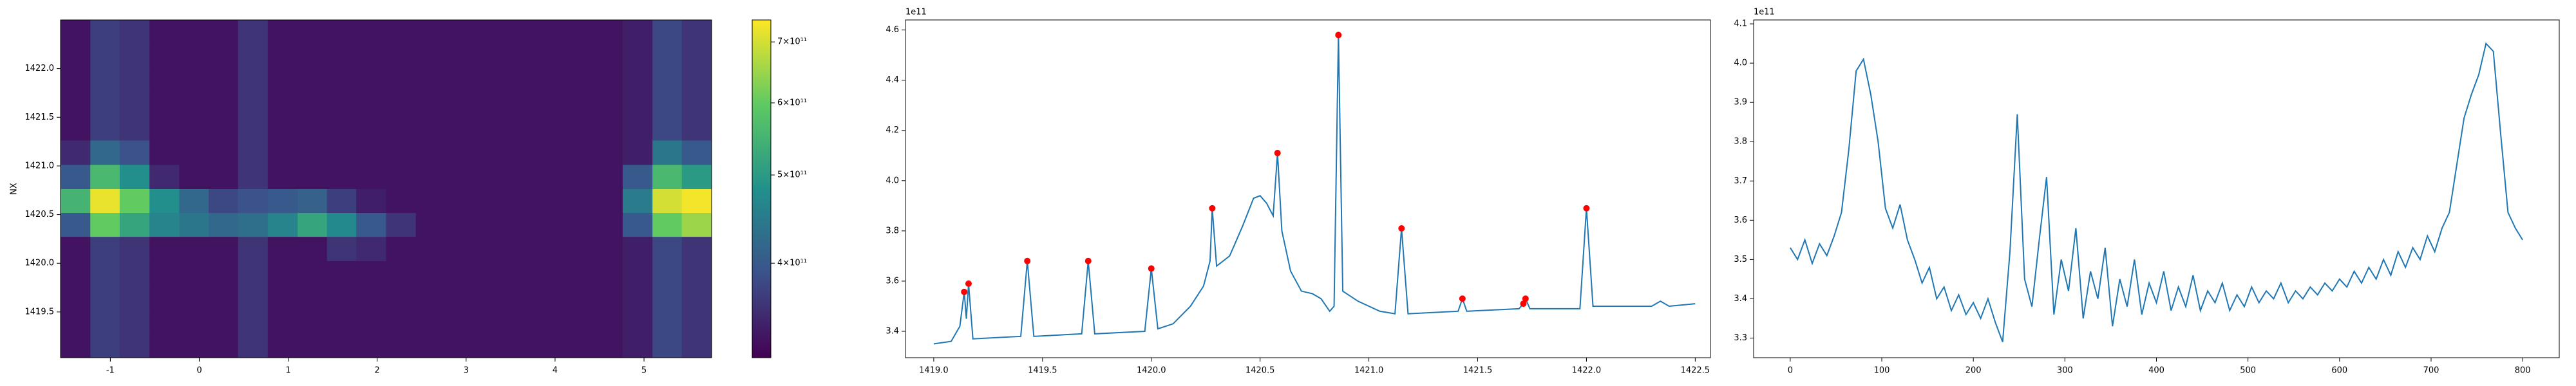 The image size is (2576, 386). What do you see at coordinates (1740, 181) in the screenshot?
I see `y-tick-label: 3.7` at bounding box center [1740, 181].